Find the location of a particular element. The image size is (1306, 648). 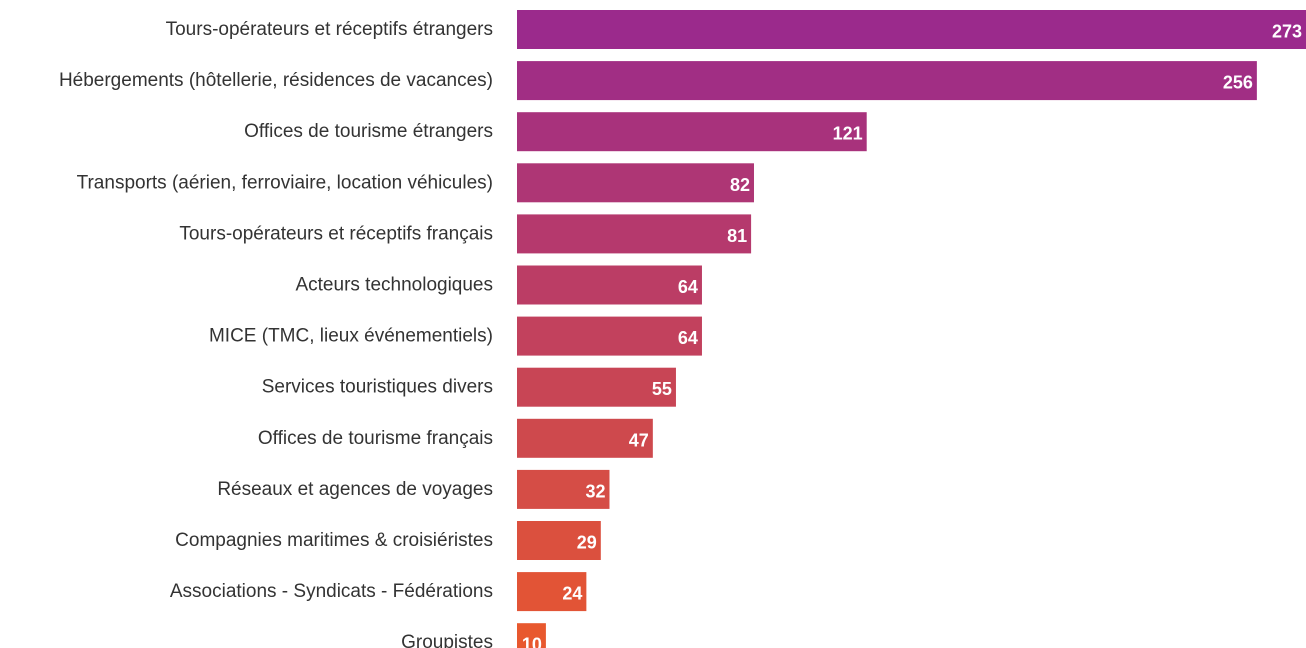

value-label: 10 is located at coordinates (532, 641).